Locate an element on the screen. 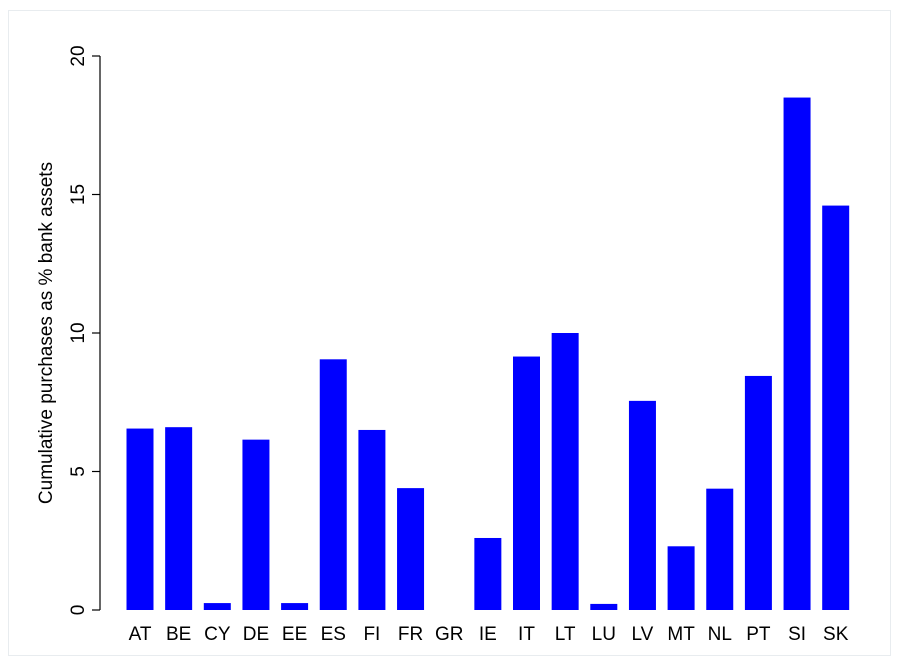 The image size is (899, 662). x-tick-label-gr: GR is located at coordinates (449, 634).